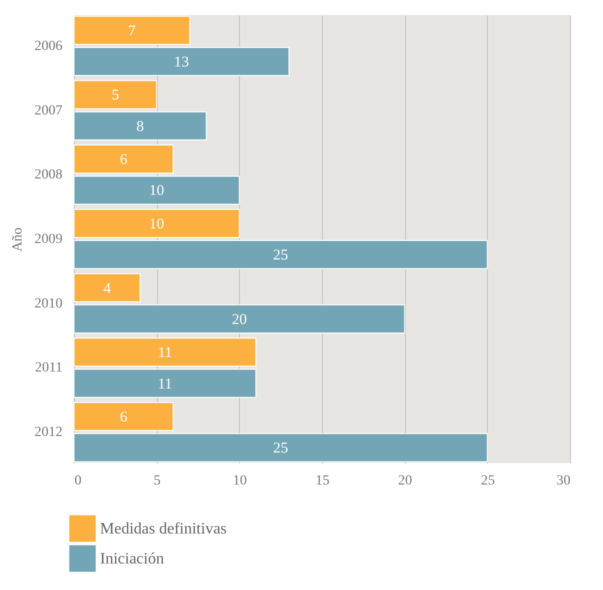 This screenshot has width=603, height=590. Describe the element at coordinates (239, 481) in the screenshot. I see `x-tick-label: 10` at that location.